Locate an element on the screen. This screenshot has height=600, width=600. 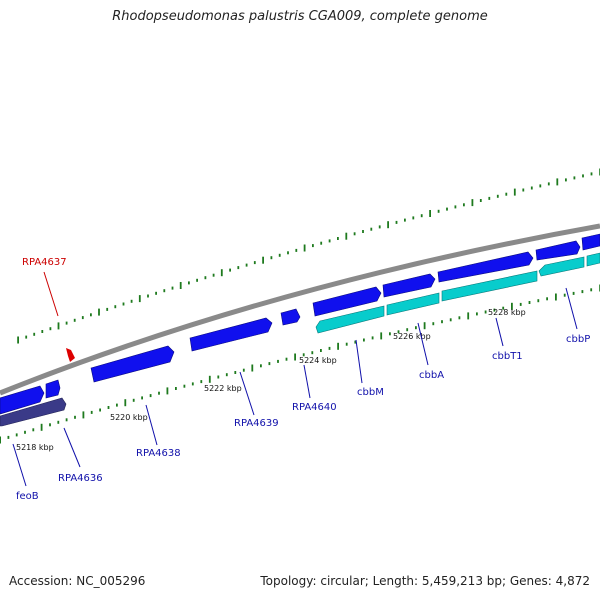
tick-label-5222: 5222 kbp is located at coordinates (223, 388).